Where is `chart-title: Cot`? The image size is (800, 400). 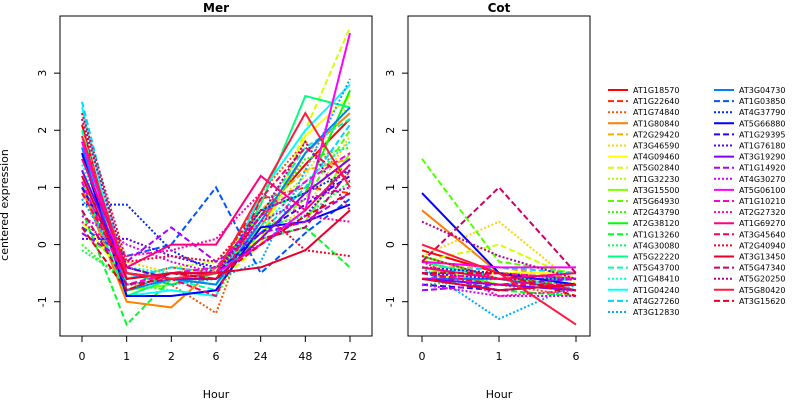
chart-title: Cot is located at coordinates (499, 8).